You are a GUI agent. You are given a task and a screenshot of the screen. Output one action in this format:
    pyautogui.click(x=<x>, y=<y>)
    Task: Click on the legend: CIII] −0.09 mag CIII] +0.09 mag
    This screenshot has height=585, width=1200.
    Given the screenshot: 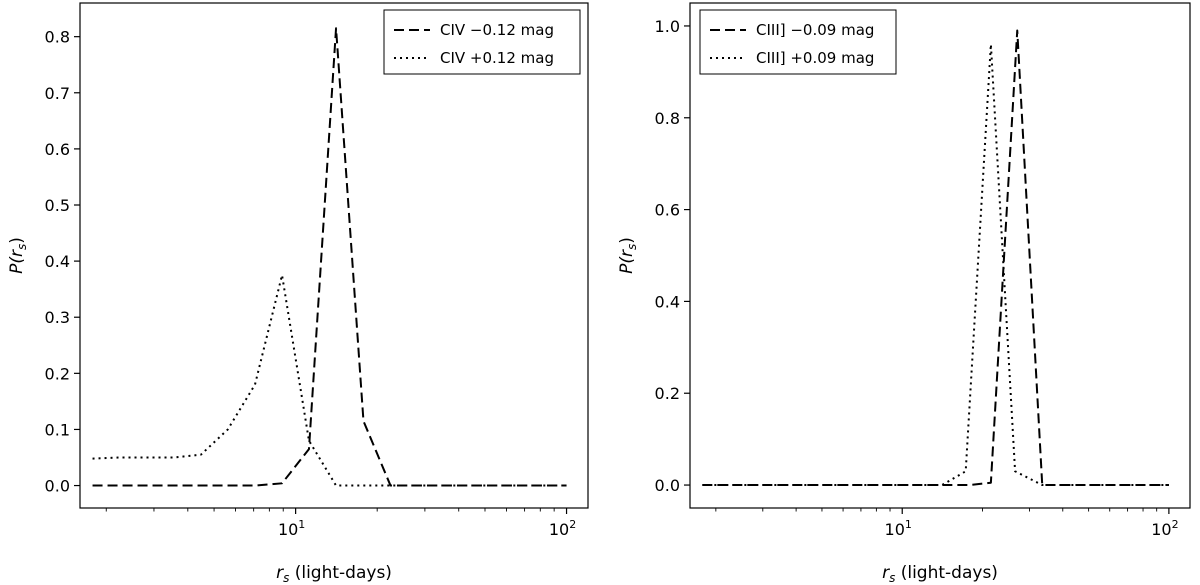 What is the action you would take?
    pyautogui.click(x=798, y=42)
    